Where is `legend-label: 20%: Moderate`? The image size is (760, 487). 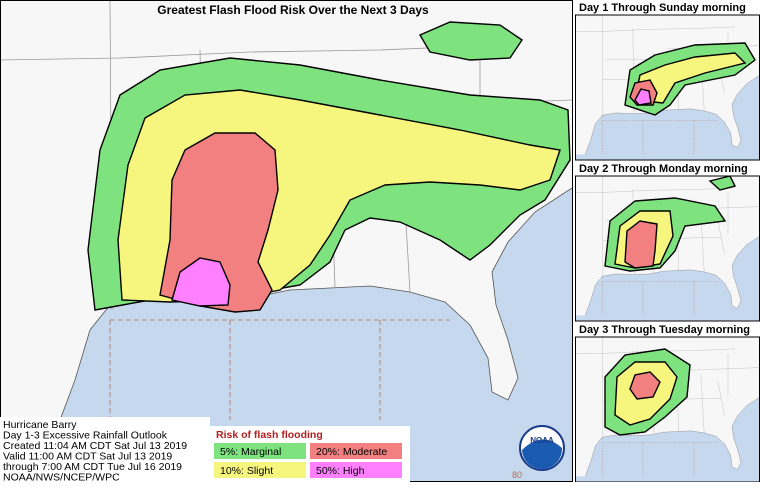
legend-label: 20%: Moderate is located at coordinates (351, 452).